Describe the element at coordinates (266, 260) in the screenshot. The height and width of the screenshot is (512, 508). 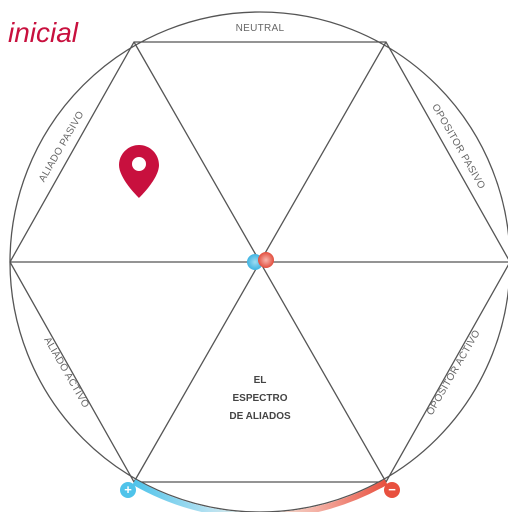
I see `center-dot-red` at that location.